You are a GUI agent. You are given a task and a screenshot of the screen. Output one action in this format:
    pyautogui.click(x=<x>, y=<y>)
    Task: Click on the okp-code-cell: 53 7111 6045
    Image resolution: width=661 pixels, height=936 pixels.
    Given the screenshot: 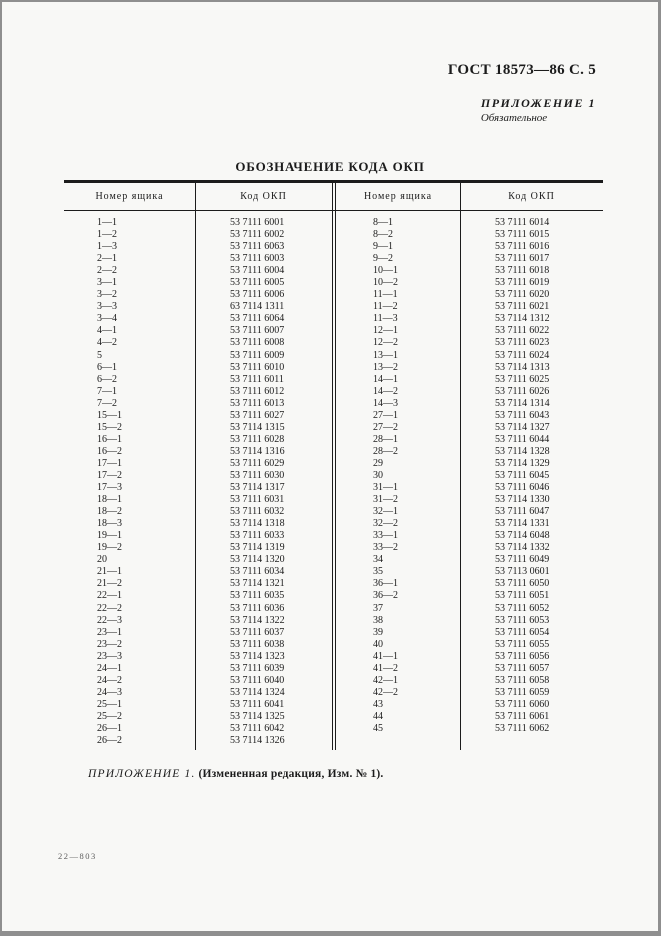 What is the action you would take?
    pyautogui.click(x=522, y=475)
    